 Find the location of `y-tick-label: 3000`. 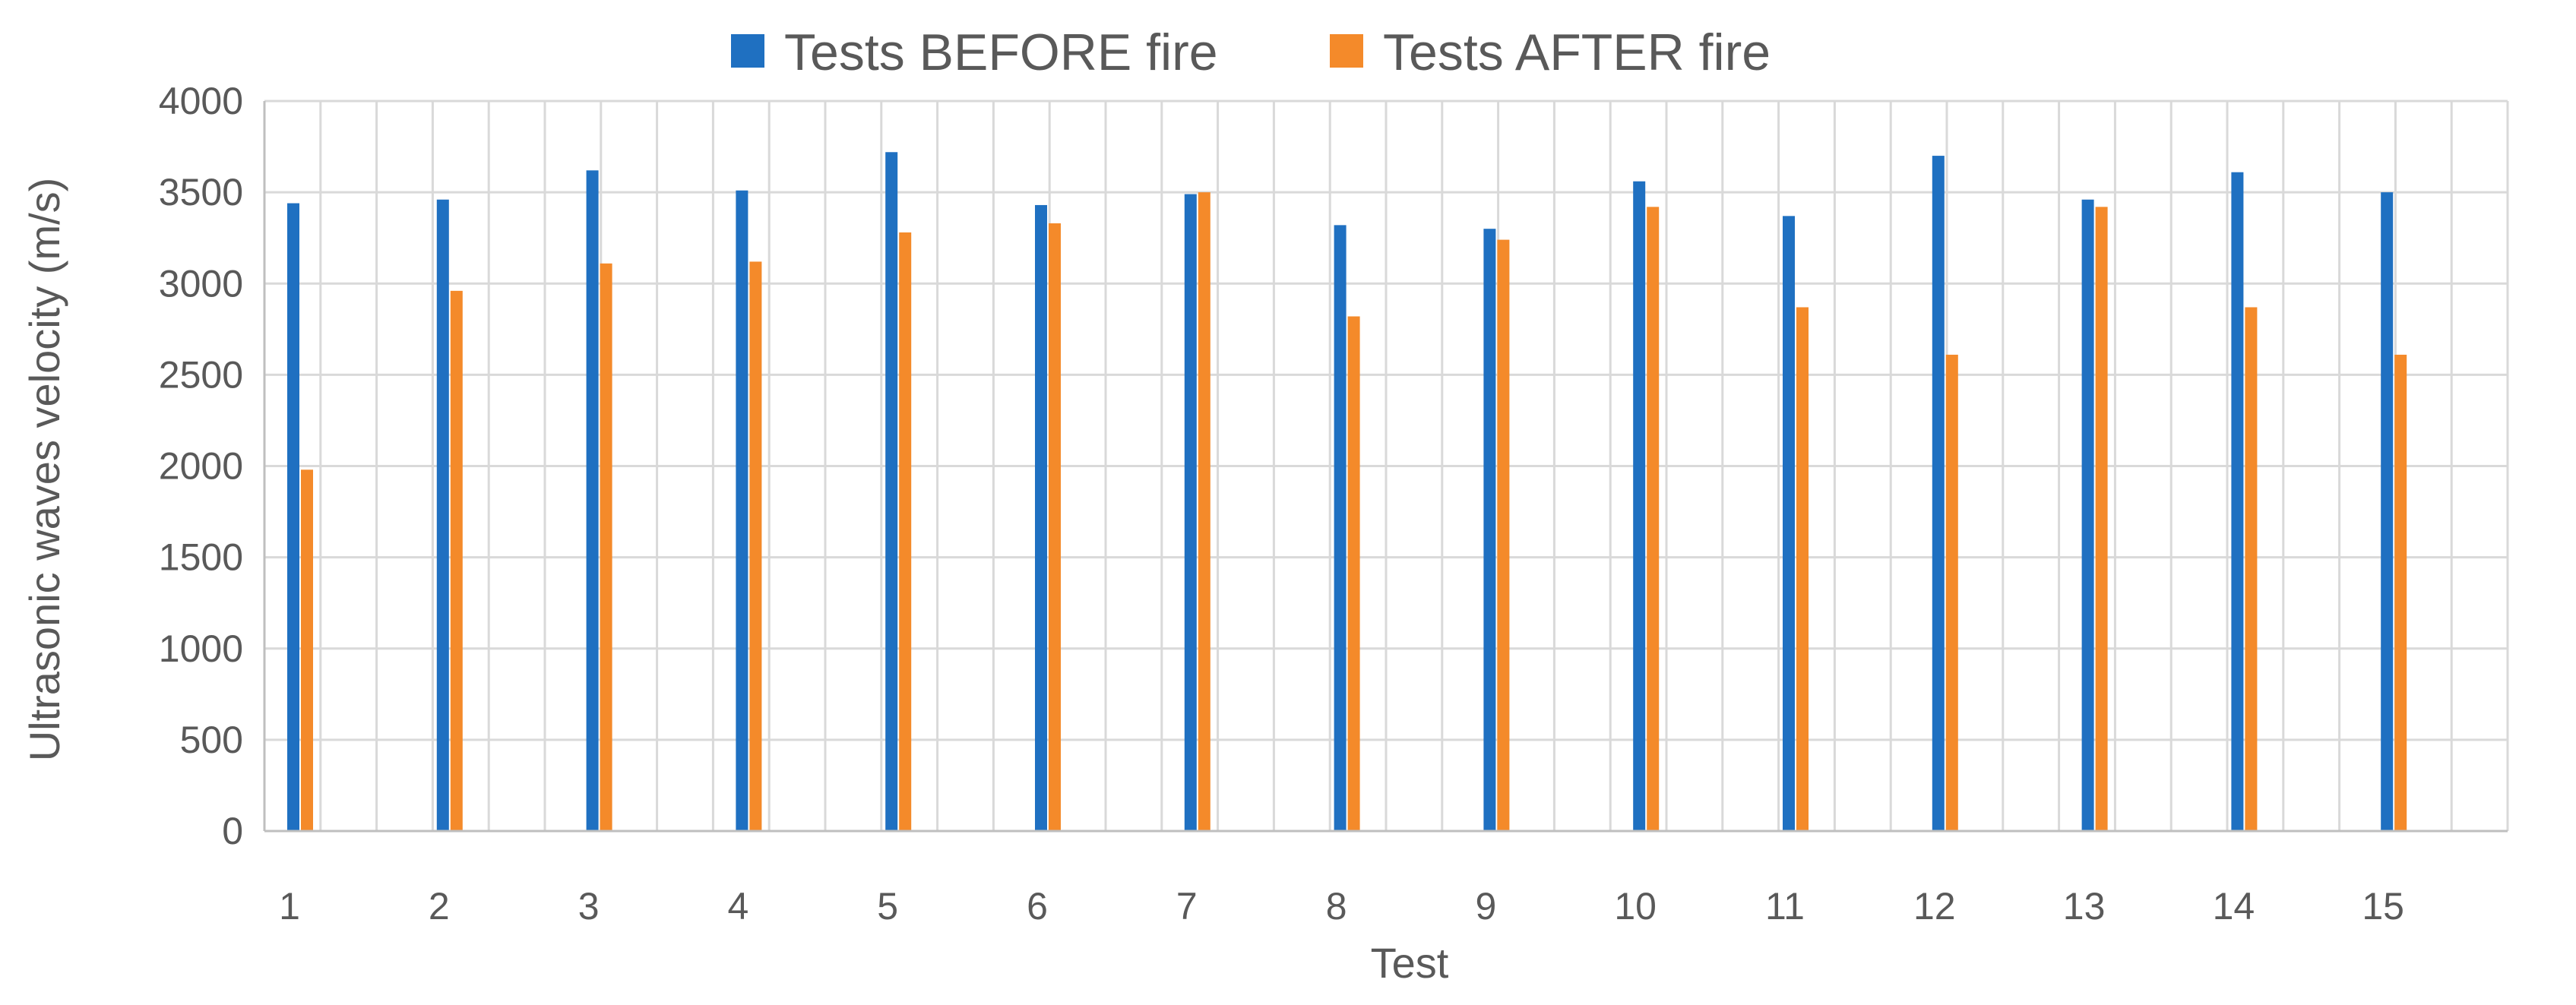

y-tick-label: 3000 is located at coordinates (201, 283).